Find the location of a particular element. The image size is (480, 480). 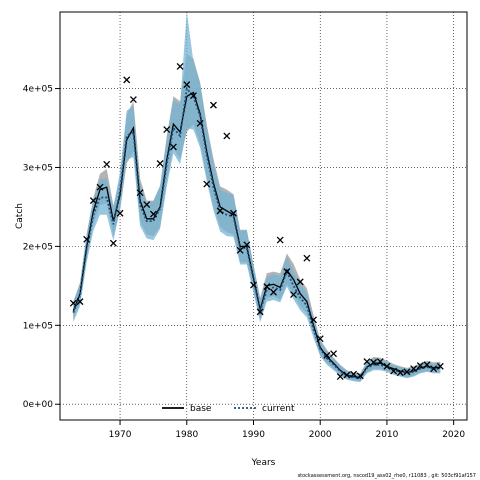

observed-point-2003 is located at coordinates (340, 377).